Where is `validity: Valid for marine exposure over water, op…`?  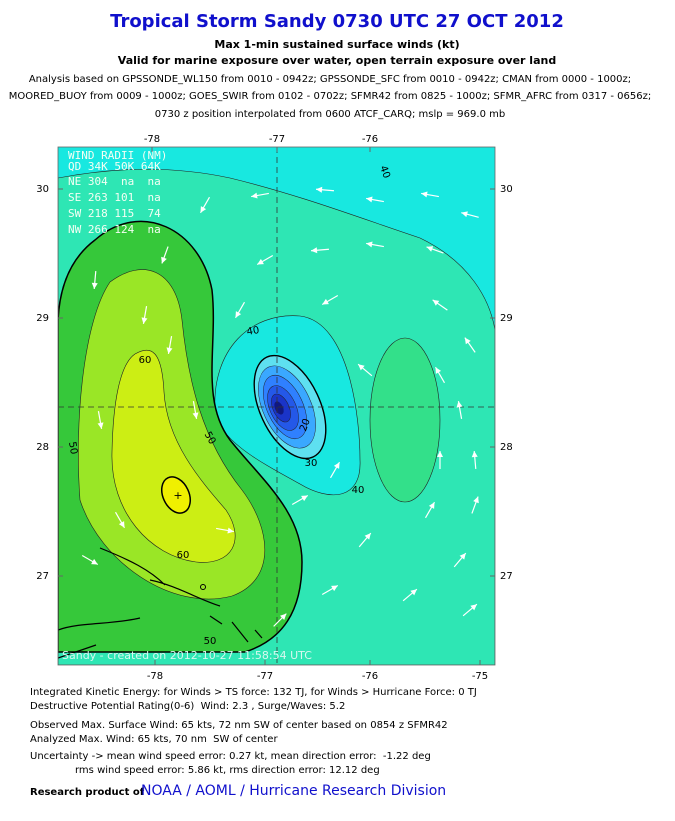
validity: Valid for marine exposure over water, op… is located at coordinates (337, 60).